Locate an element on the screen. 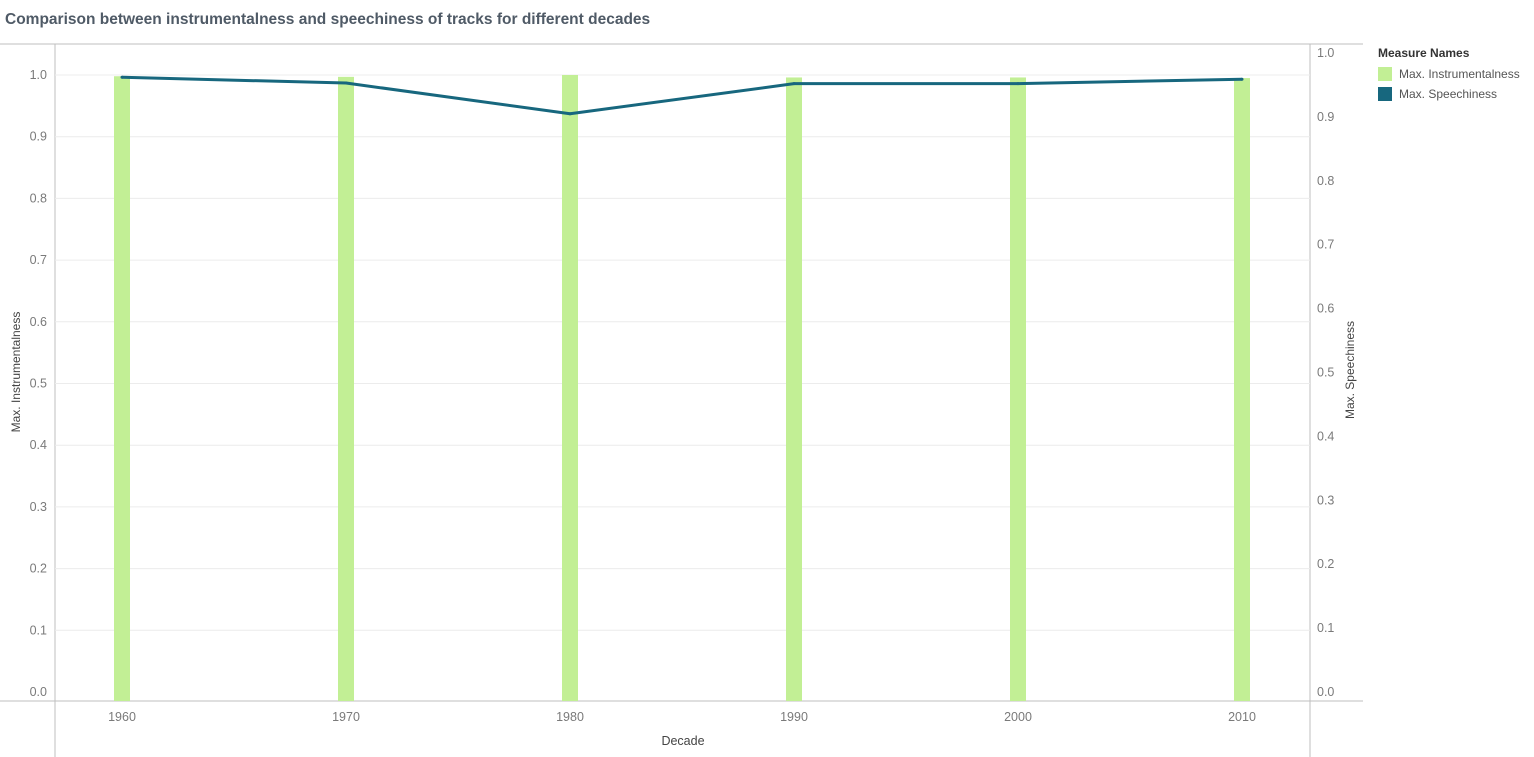 Image resolution: width=1534 pixels, height=757 pixels. point-speechiness-2000 is located at coordinates (1018, 84).